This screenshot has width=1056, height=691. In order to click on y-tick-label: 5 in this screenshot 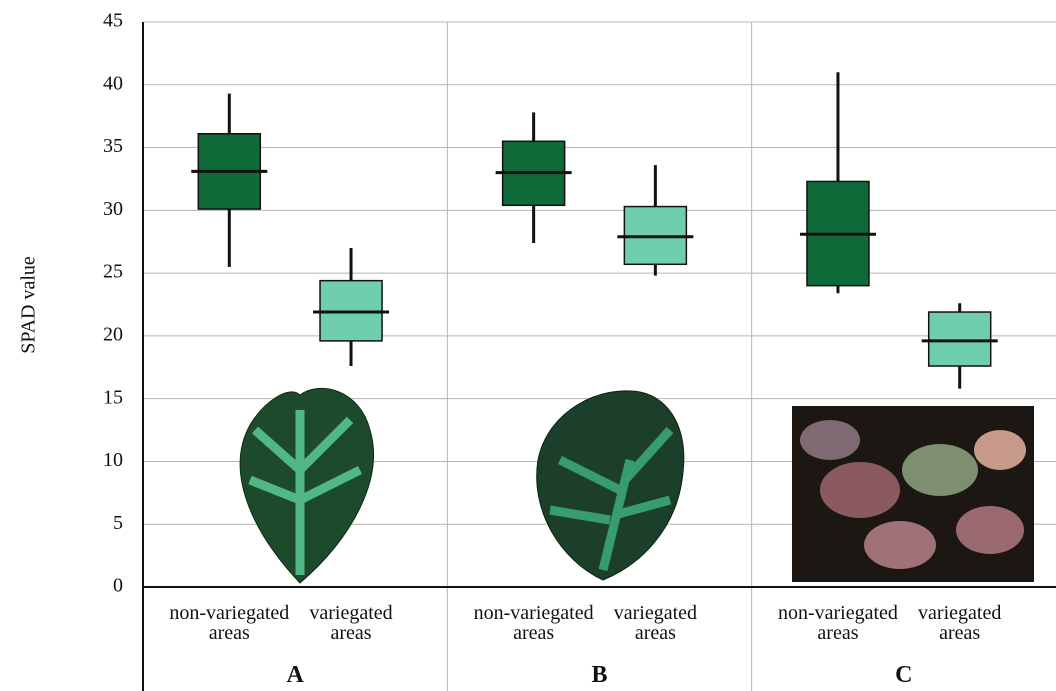, I will do `click(118, 523)`.